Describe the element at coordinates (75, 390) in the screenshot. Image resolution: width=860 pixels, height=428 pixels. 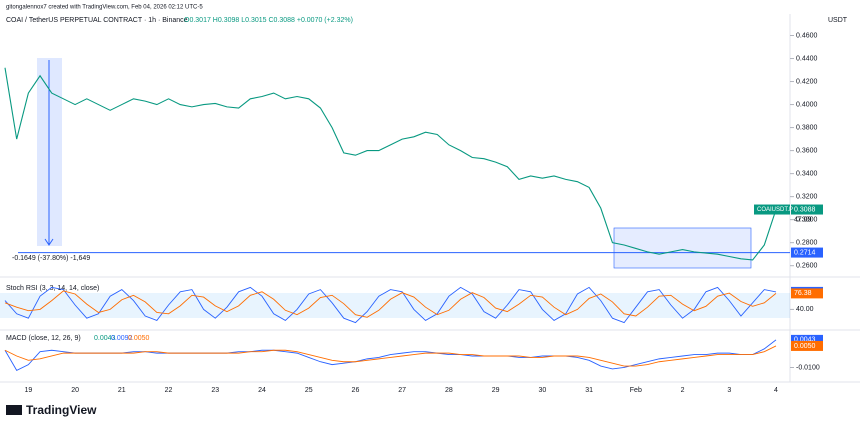
I see `x-tick-label: 20` at that location.